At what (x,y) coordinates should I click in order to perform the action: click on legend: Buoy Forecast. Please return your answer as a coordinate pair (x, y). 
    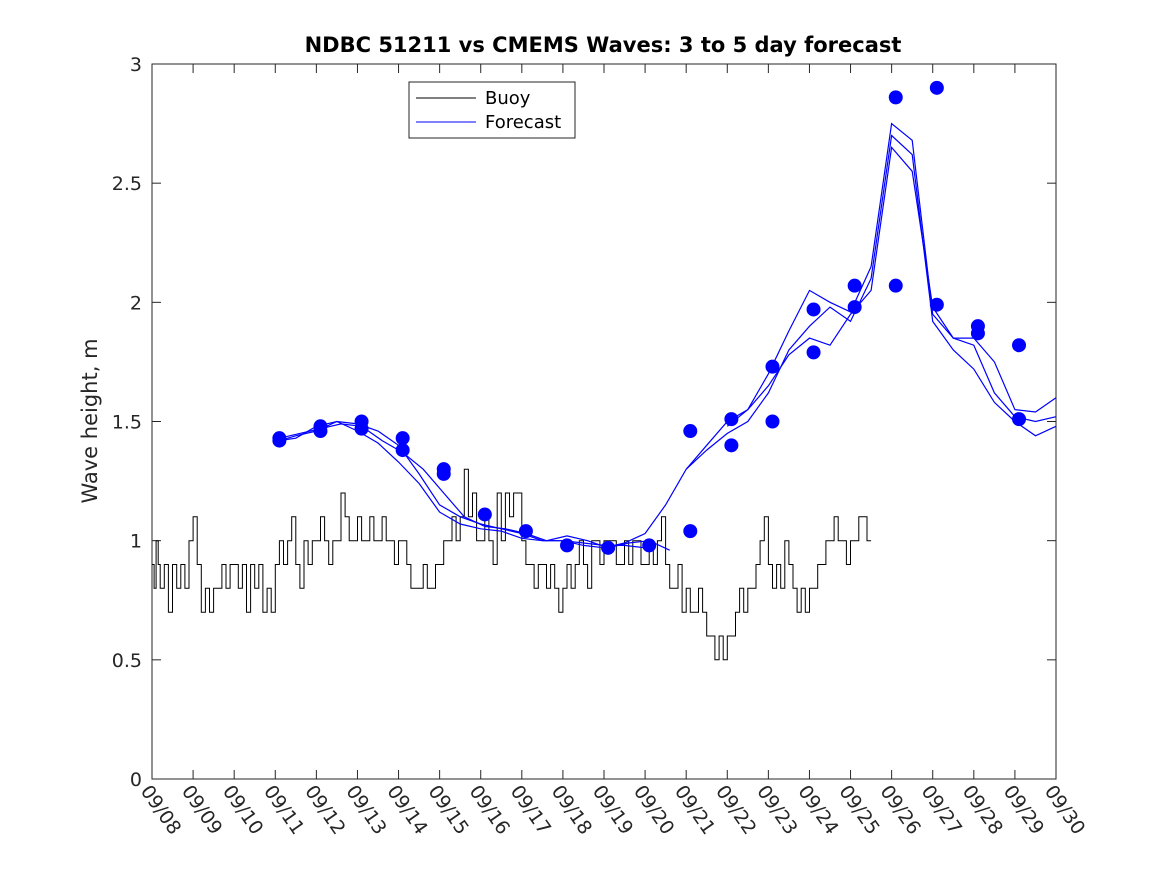
    Looking at the image, I should click on (492, 110).